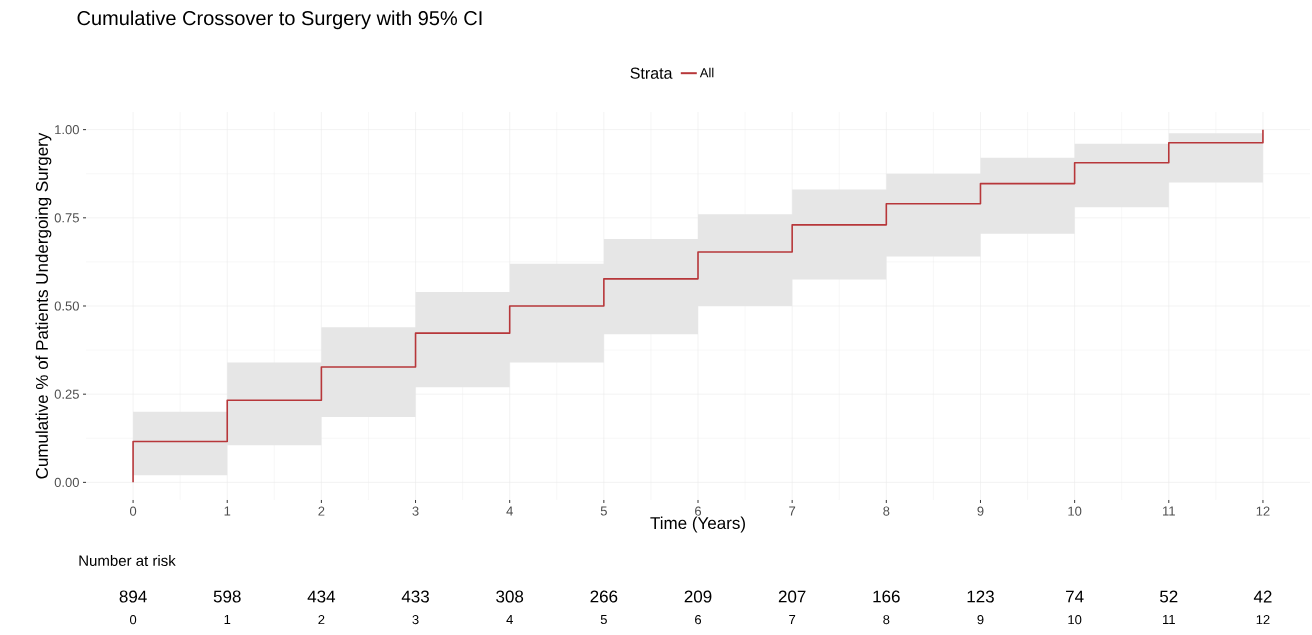  What do you see at coordinates (510, 596) in the screenshot?
I see `data-label: 308` at bounding box center [510, 596].